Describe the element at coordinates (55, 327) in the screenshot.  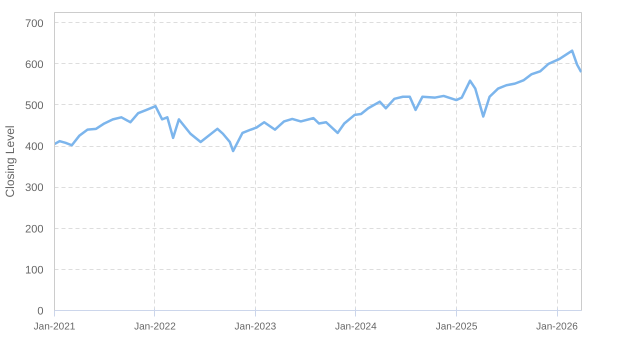
I see `x-tick-label: Jan-2021` at that location.